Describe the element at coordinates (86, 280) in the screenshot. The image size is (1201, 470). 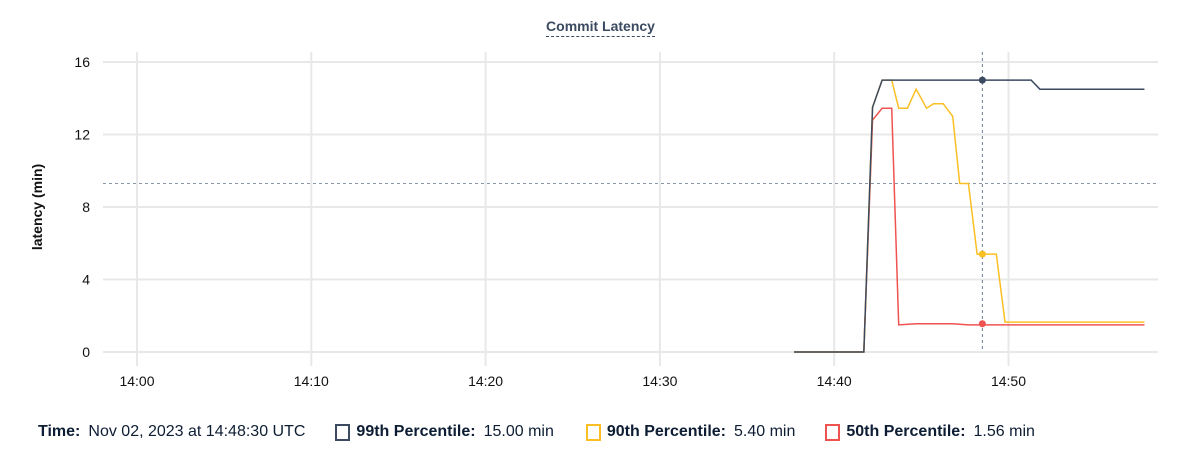
I see `y-tick-label: 4` at that location.